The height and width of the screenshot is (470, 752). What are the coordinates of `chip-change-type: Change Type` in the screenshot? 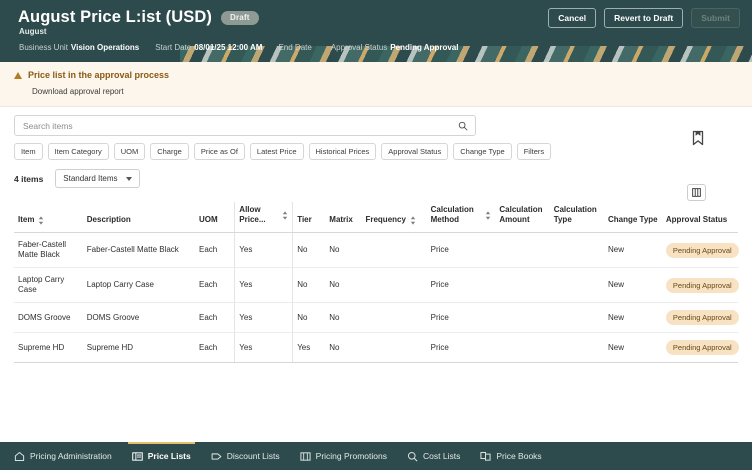 It's located at (482, 151).